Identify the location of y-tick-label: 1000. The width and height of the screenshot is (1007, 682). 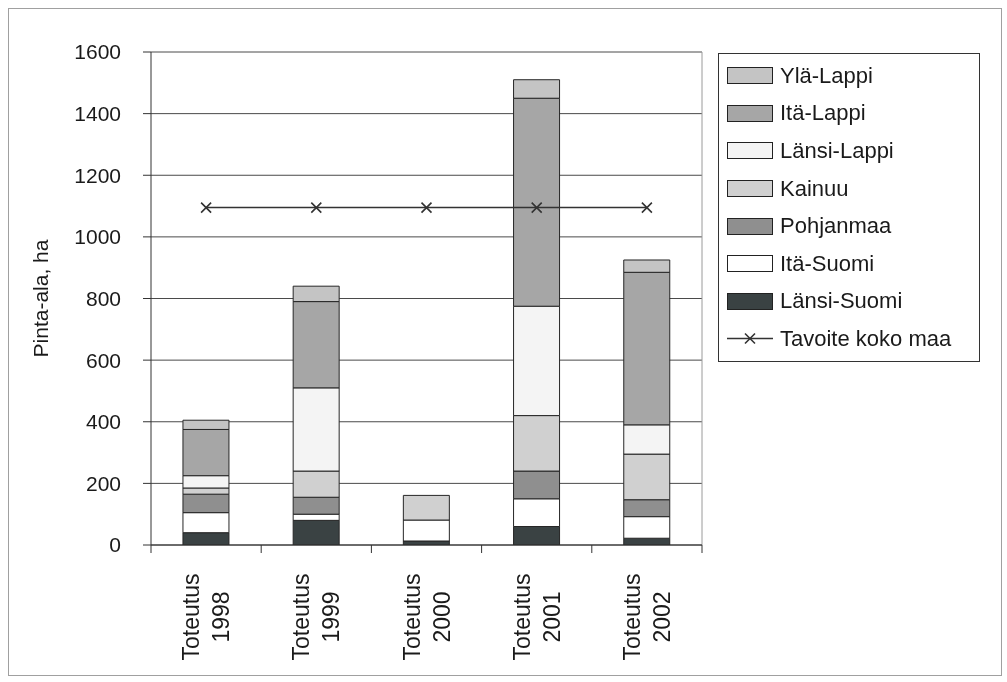
(97, 237).